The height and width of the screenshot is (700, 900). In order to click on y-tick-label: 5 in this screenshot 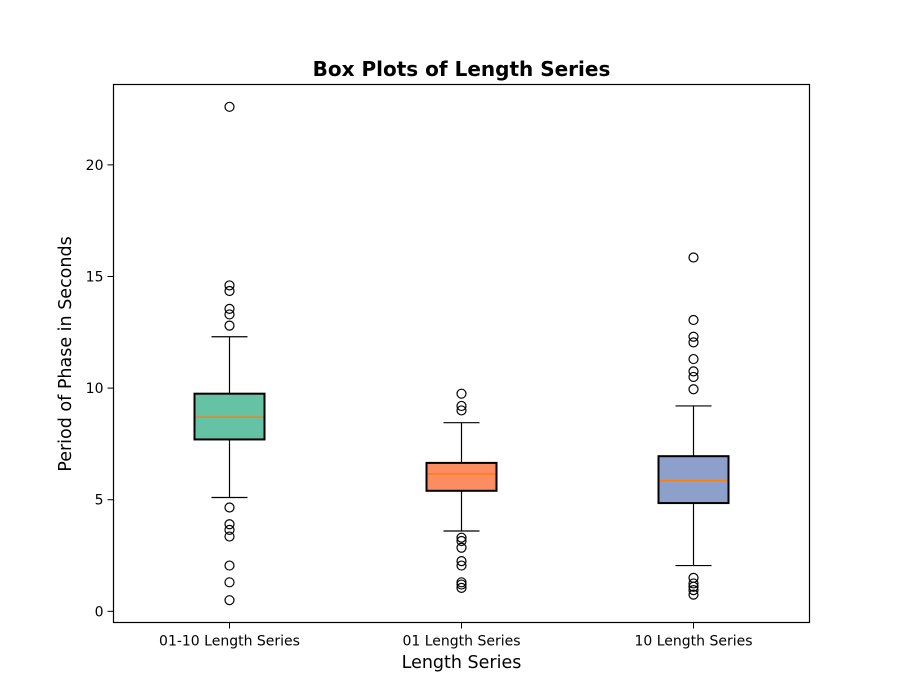, I will do `click(99, 501)`.